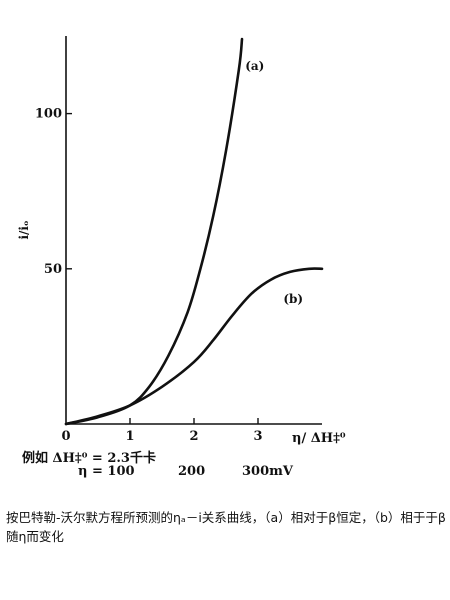  Describe the element at coordinates (293, 299) in the screenshot. I see `series-label-b: (b)` at that location.